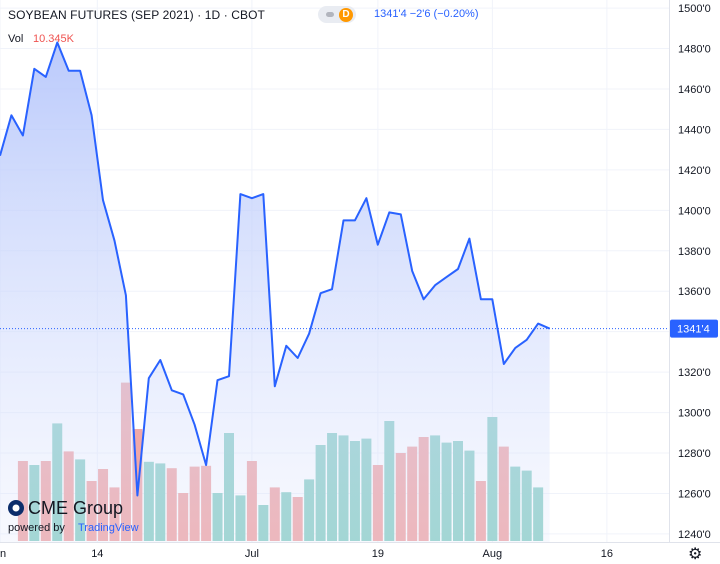  Describe the element at coordinates (16, 39) in the screenshot. I see `volume-label: Vol` at that location.